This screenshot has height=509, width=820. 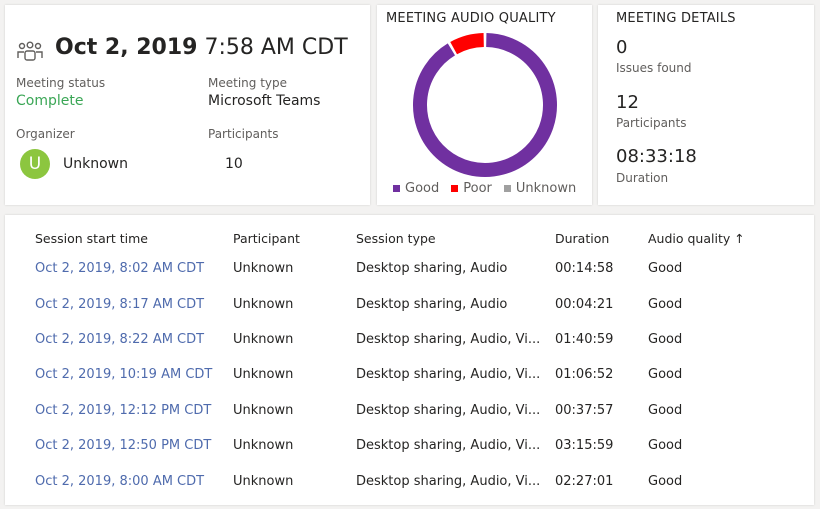 I want to click on col-participant: Participant, so click(x=266, y=238).